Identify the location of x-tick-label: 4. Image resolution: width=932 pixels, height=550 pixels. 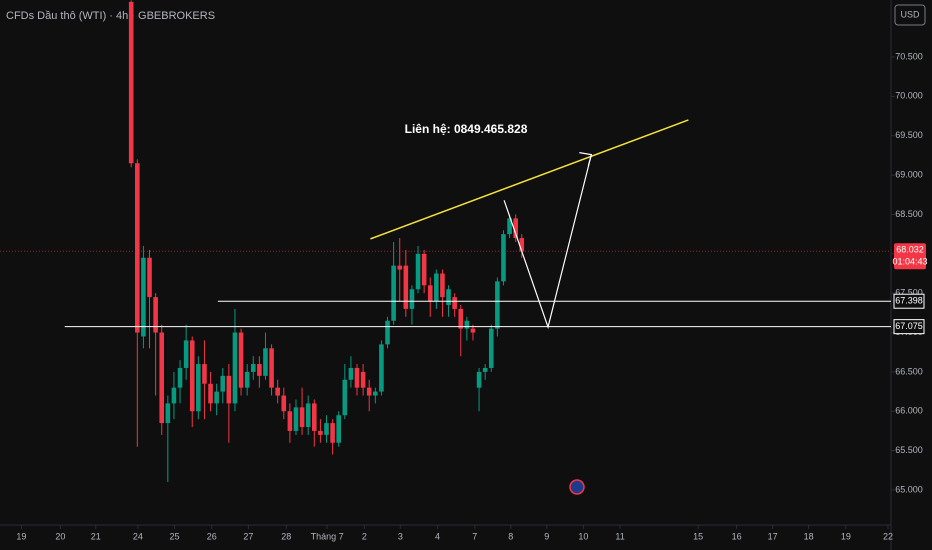
(437, 536).